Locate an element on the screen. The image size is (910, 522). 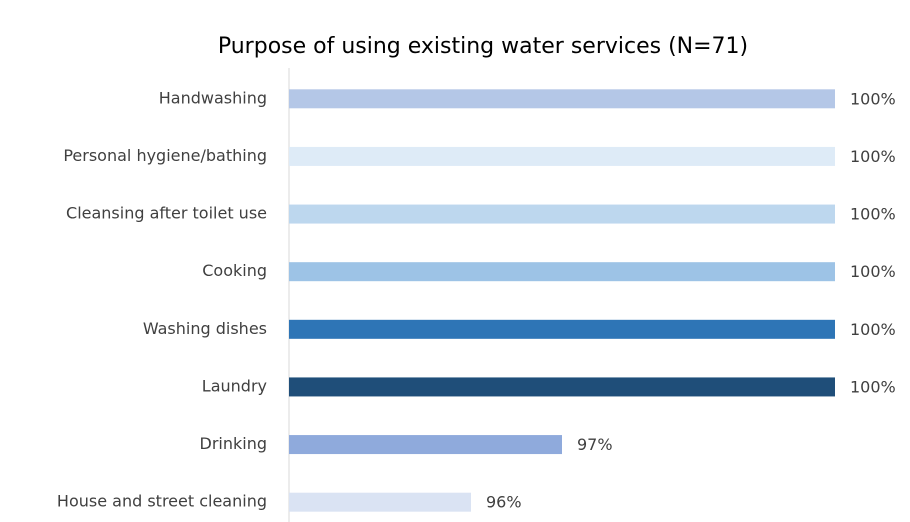
data-label: 97% is located at coordinates (595, 444).